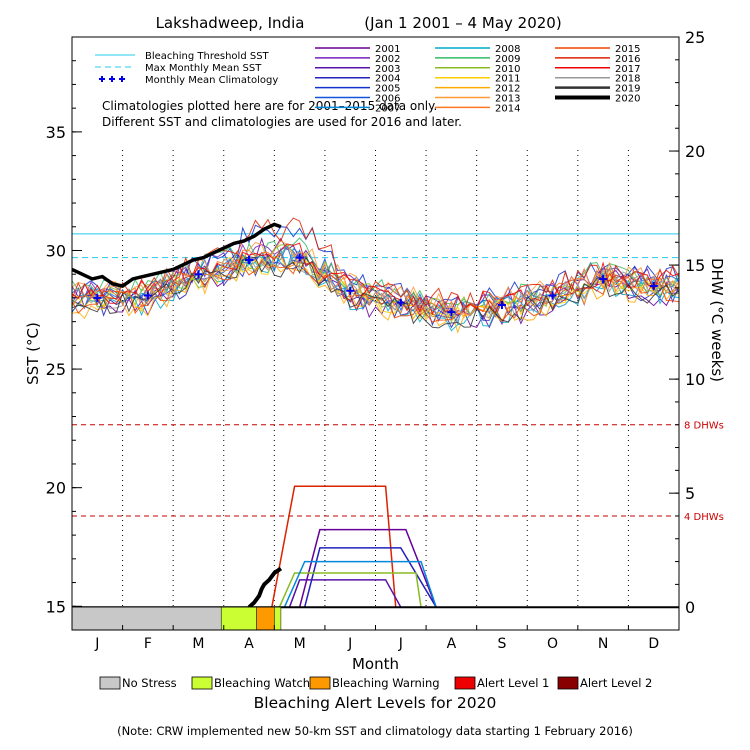 The height and width of the screenshot is (750, 750). Describe the element at coordinates (507, 79) in the screenshot. I see `year-legend-label: 2011` at that location.